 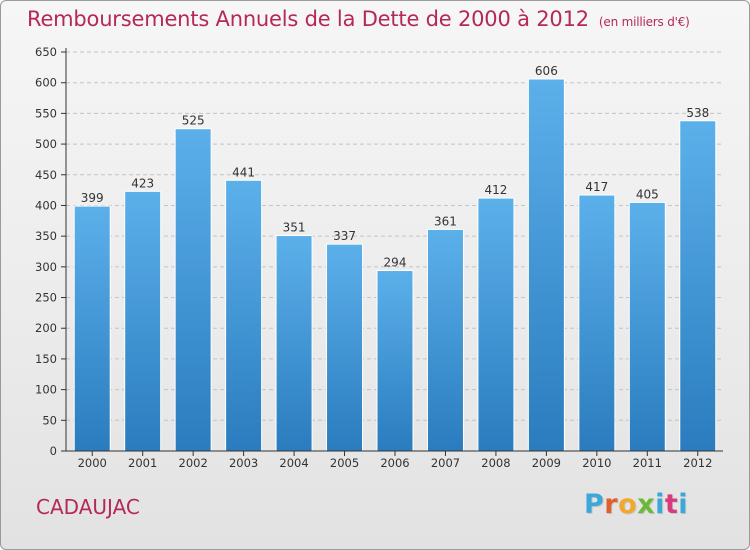 What do you see at coordinates (244, 315) in the screenshot?
I see `bar-2003` at bounding box center [244, 315].